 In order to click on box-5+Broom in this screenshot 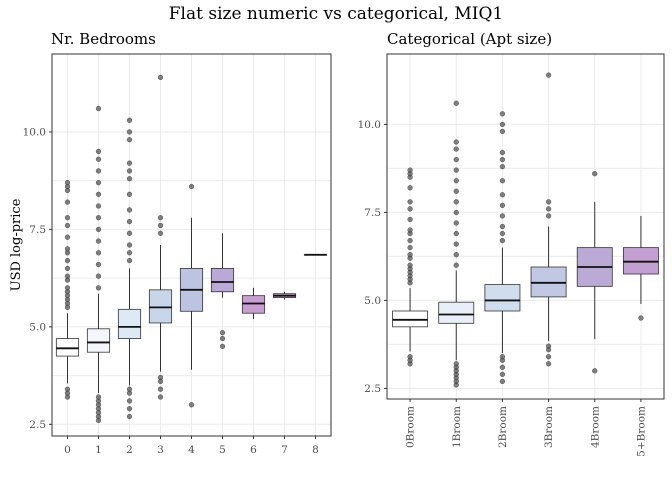, I will do `click(640, 268)`.